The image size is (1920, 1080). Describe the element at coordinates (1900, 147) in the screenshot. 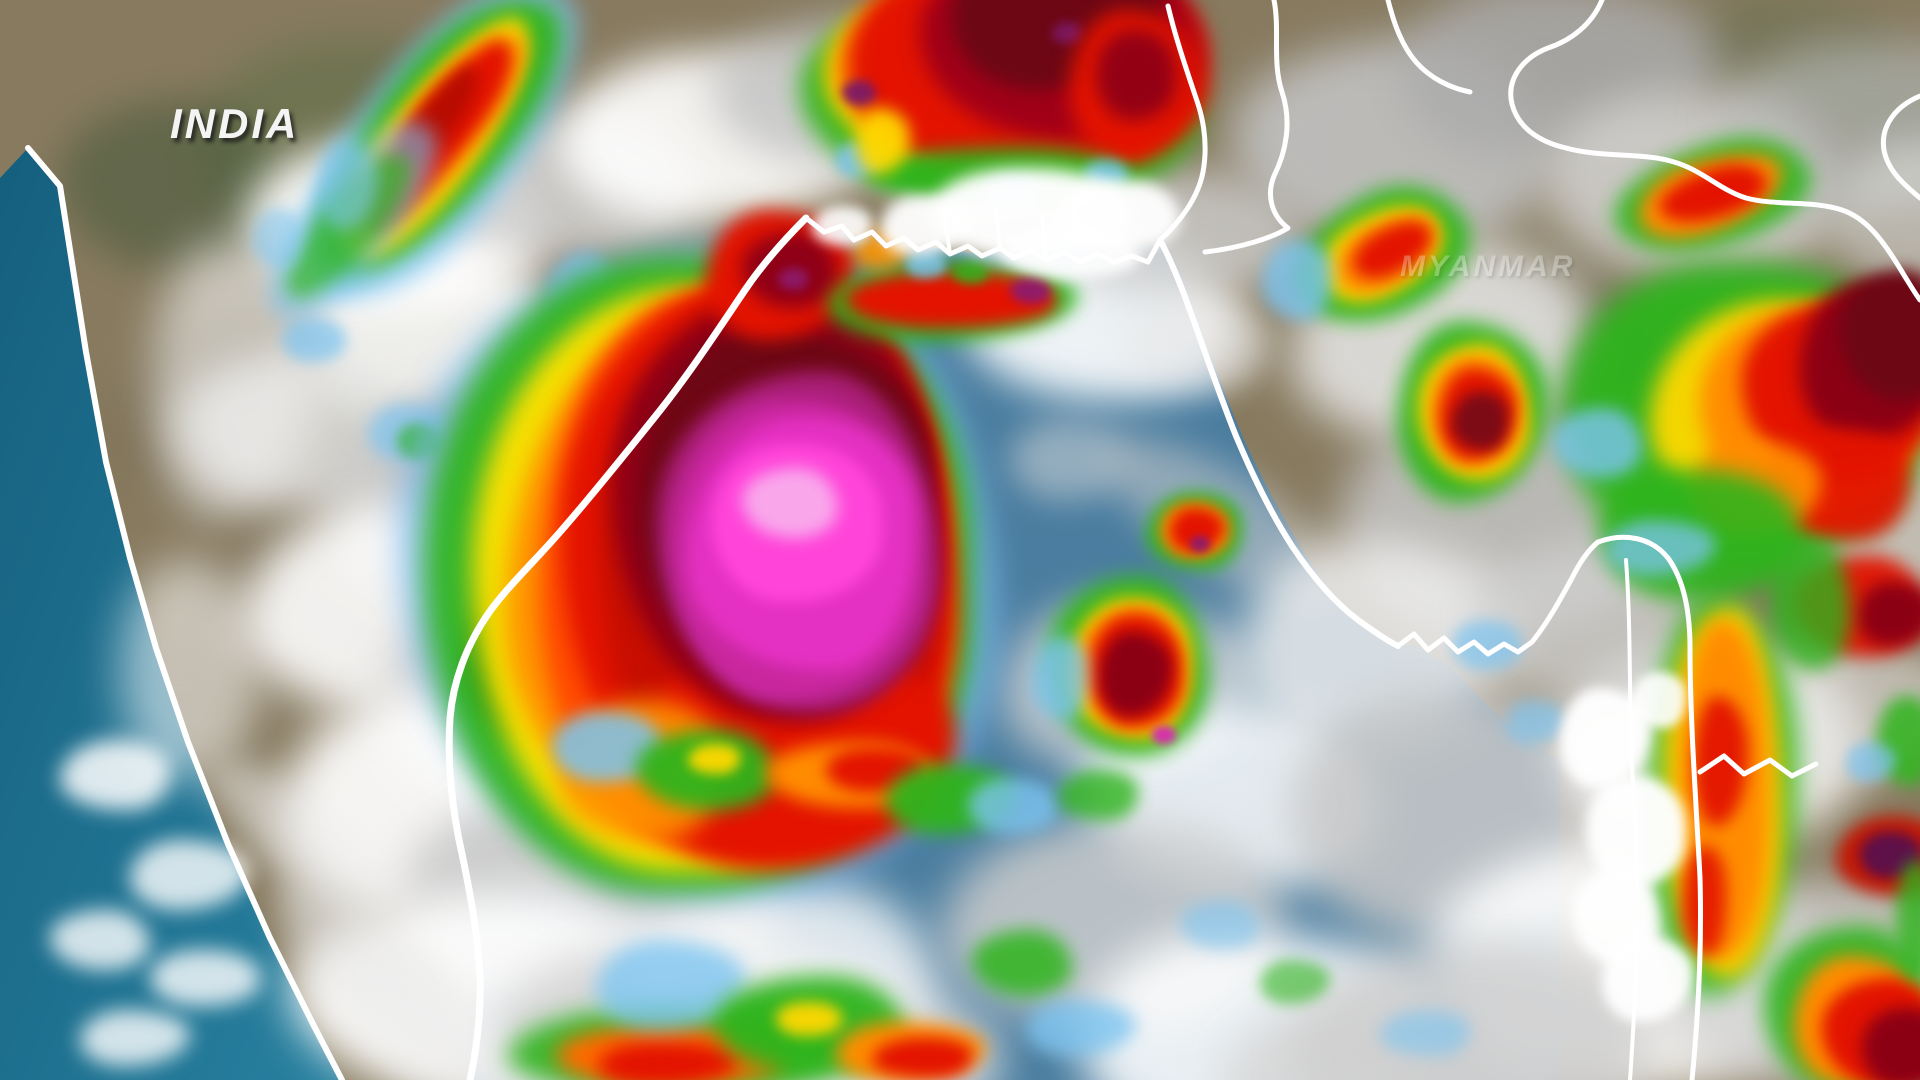

I see `border-segment-right-edge` at that location.